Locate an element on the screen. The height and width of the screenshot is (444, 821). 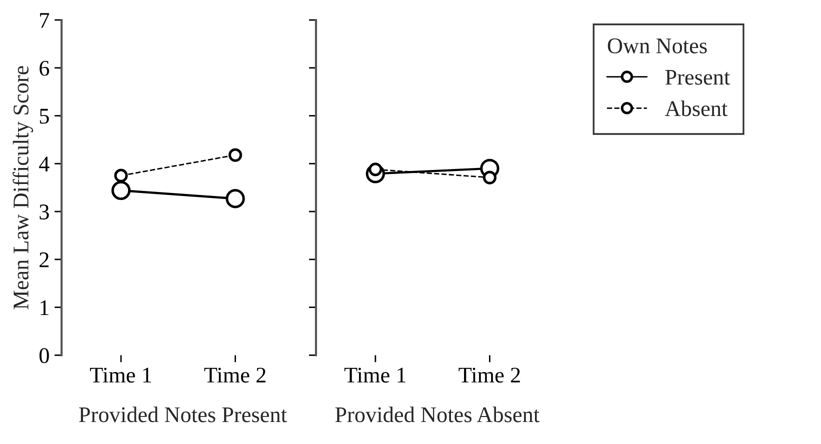
y-tick-label: 6 is located at coordinates (45, 68).